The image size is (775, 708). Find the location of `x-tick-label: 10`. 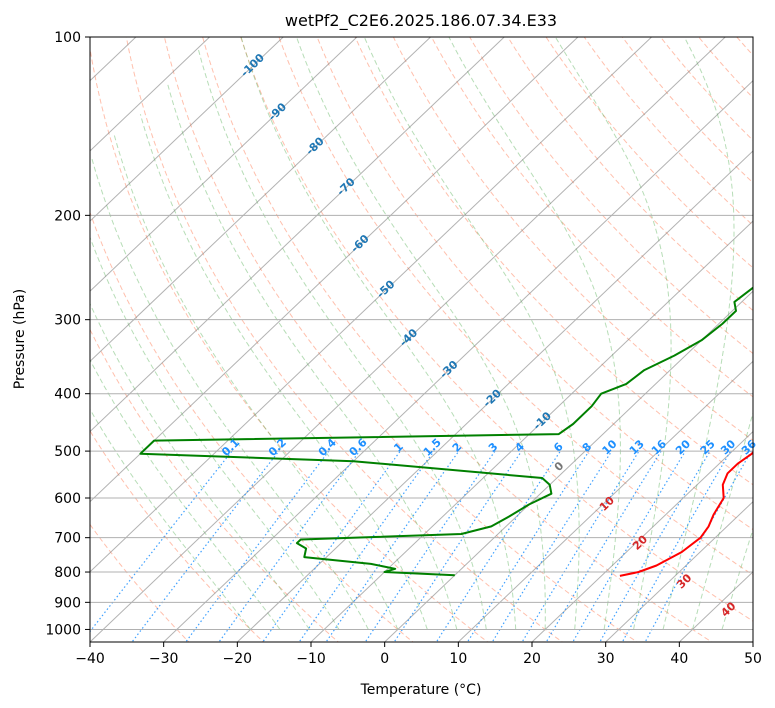

x-tick-label: 10 is located at coordinates (458, 659).